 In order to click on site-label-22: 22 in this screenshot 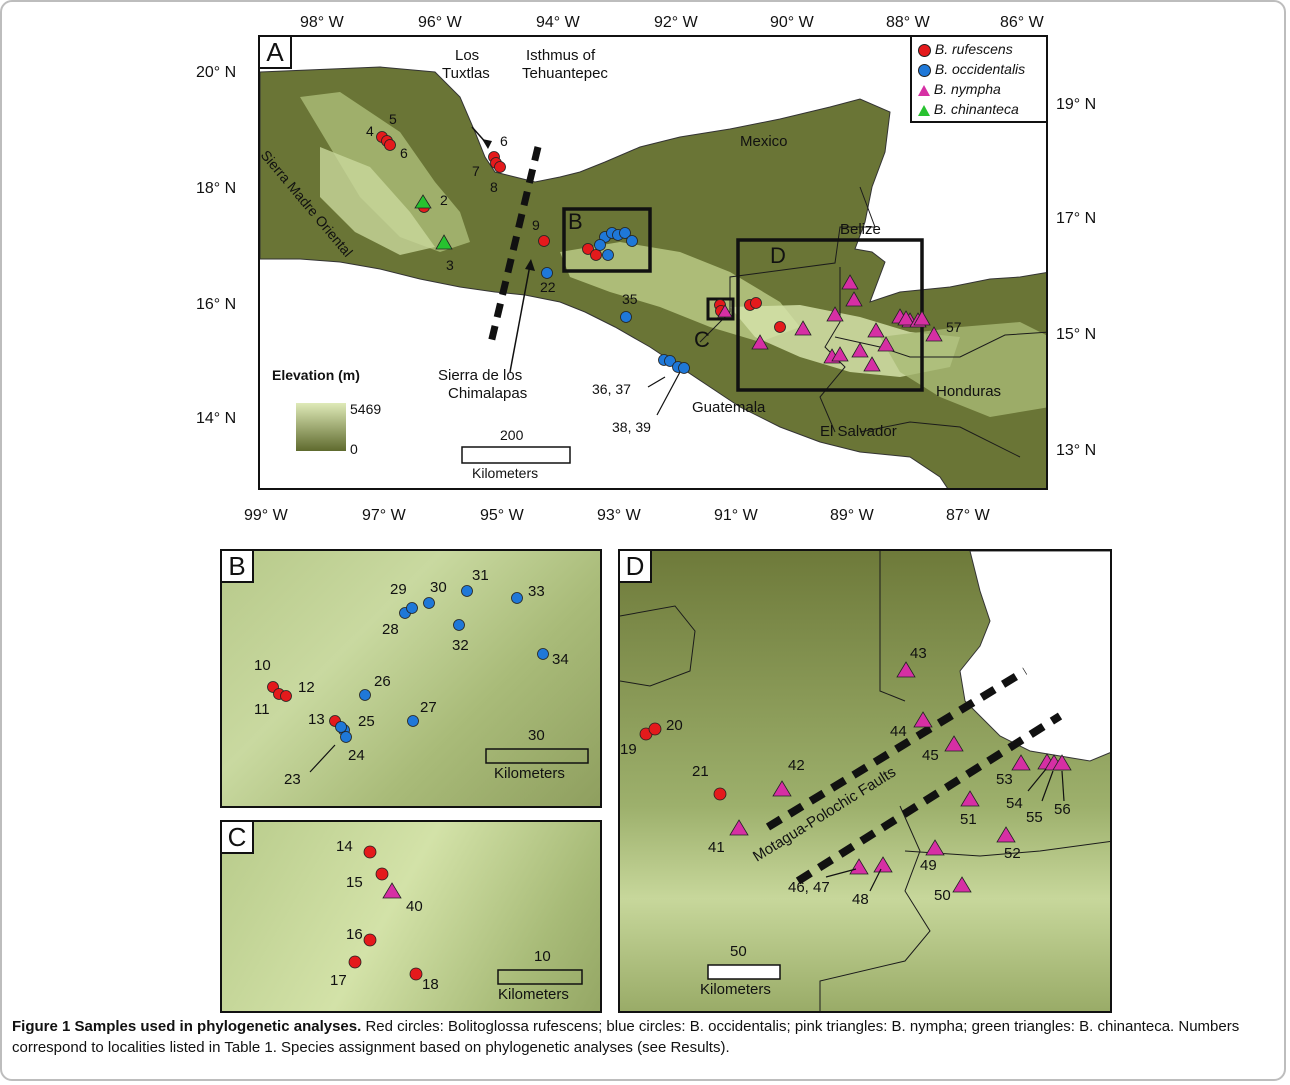, I will do `click(548, 287)`.